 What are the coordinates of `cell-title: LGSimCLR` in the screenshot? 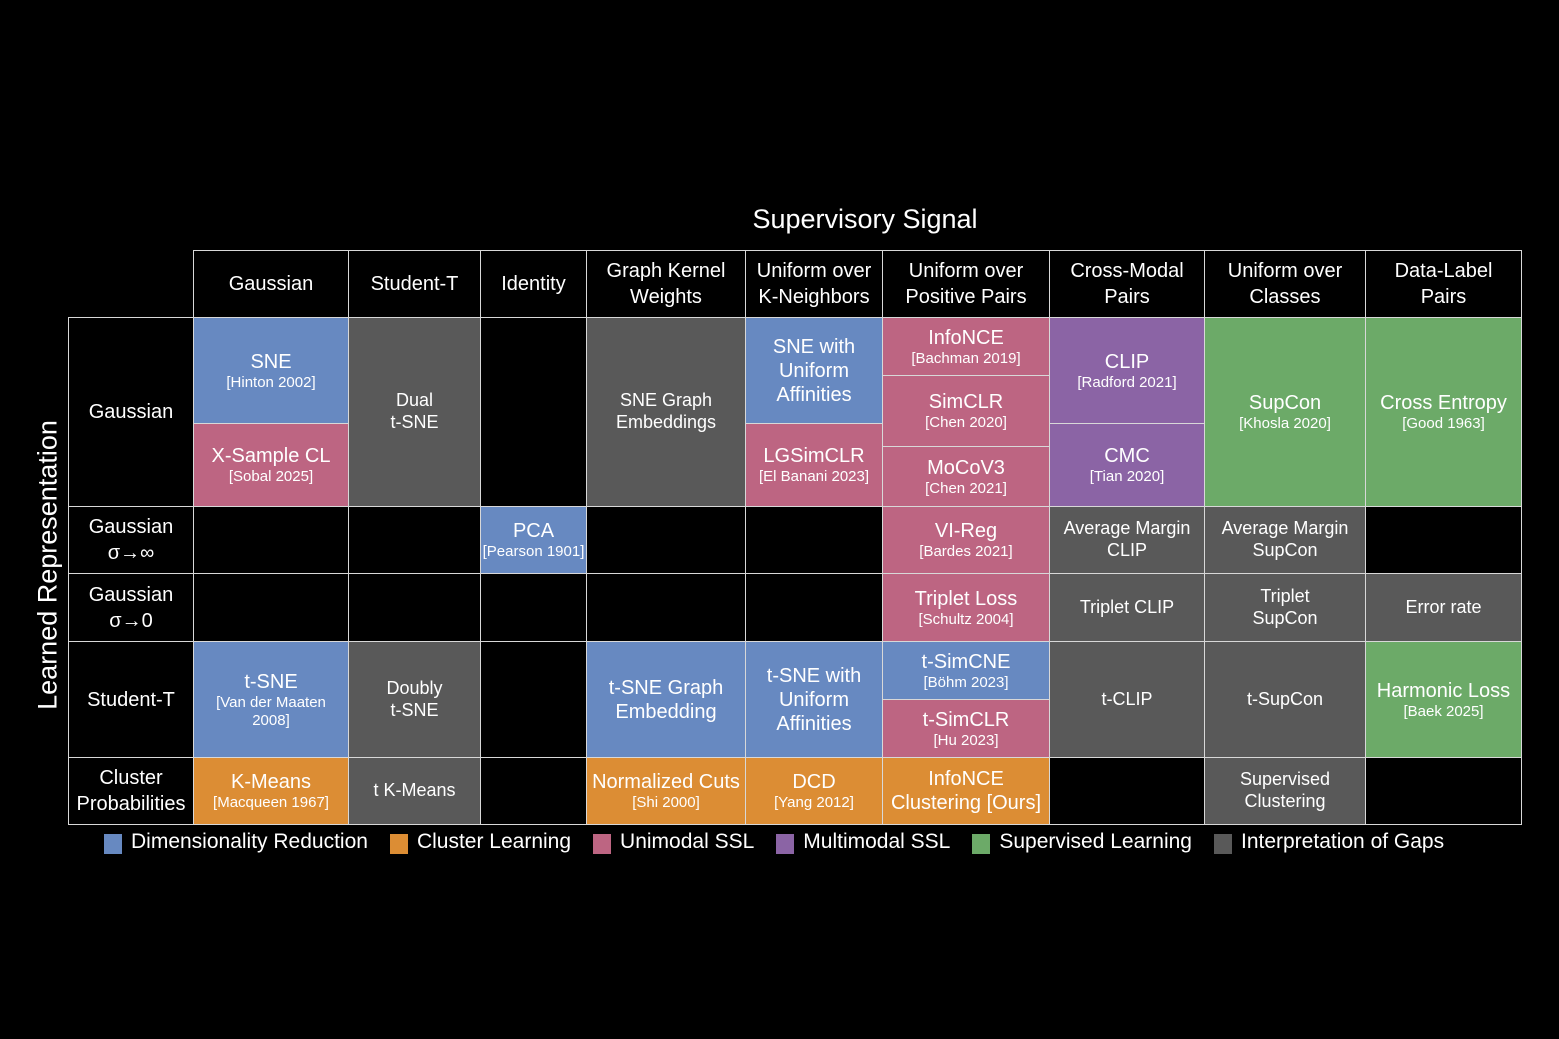 It's located at (814, 456).